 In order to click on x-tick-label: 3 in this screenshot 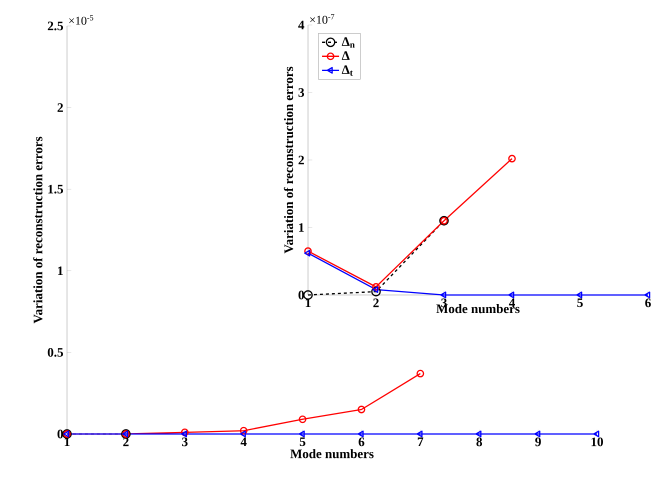, I will do `click(185, 442)`.